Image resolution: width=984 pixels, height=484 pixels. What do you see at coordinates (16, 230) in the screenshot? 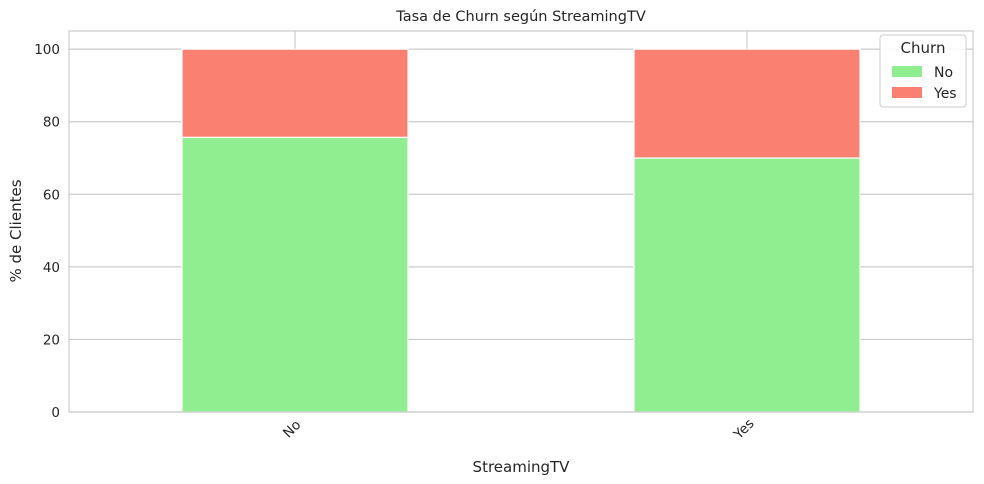
I see `y-axis-label: % de Clientes` at bounding box center [16, 230].